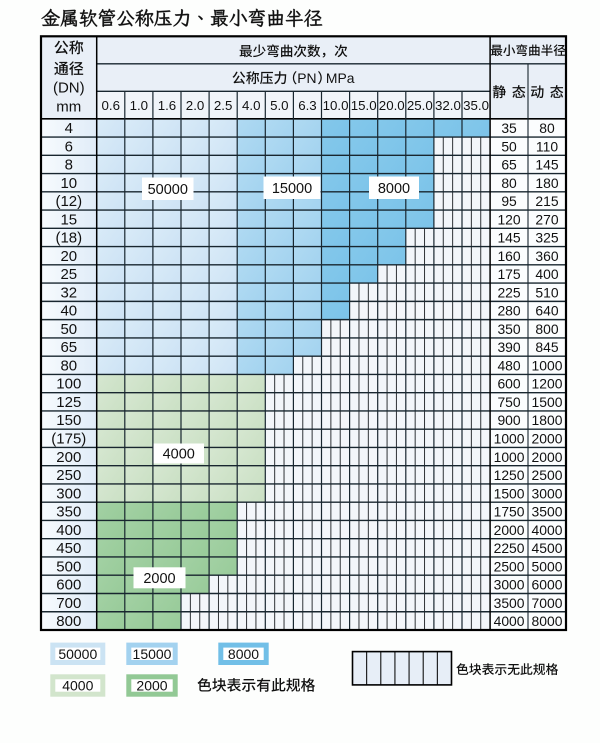 The width and height of the screenshot is (600, 743). Describe the element at coordinates (167, 105) in the screenshot. I see `svg-text: 1.6` at that location.